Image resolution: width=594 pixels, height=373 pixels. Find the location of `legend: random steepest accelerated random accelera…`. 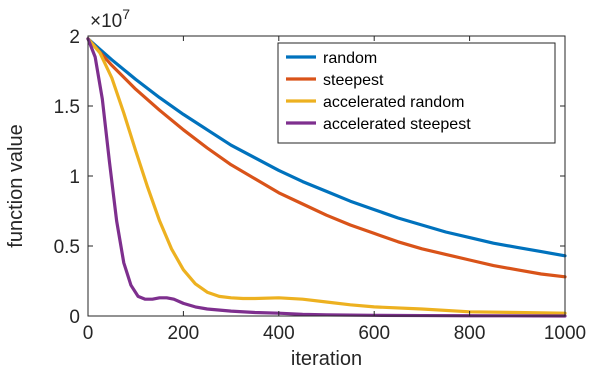

legend: random steepest accelerated random accelera… is located at coordinates (416, 93).